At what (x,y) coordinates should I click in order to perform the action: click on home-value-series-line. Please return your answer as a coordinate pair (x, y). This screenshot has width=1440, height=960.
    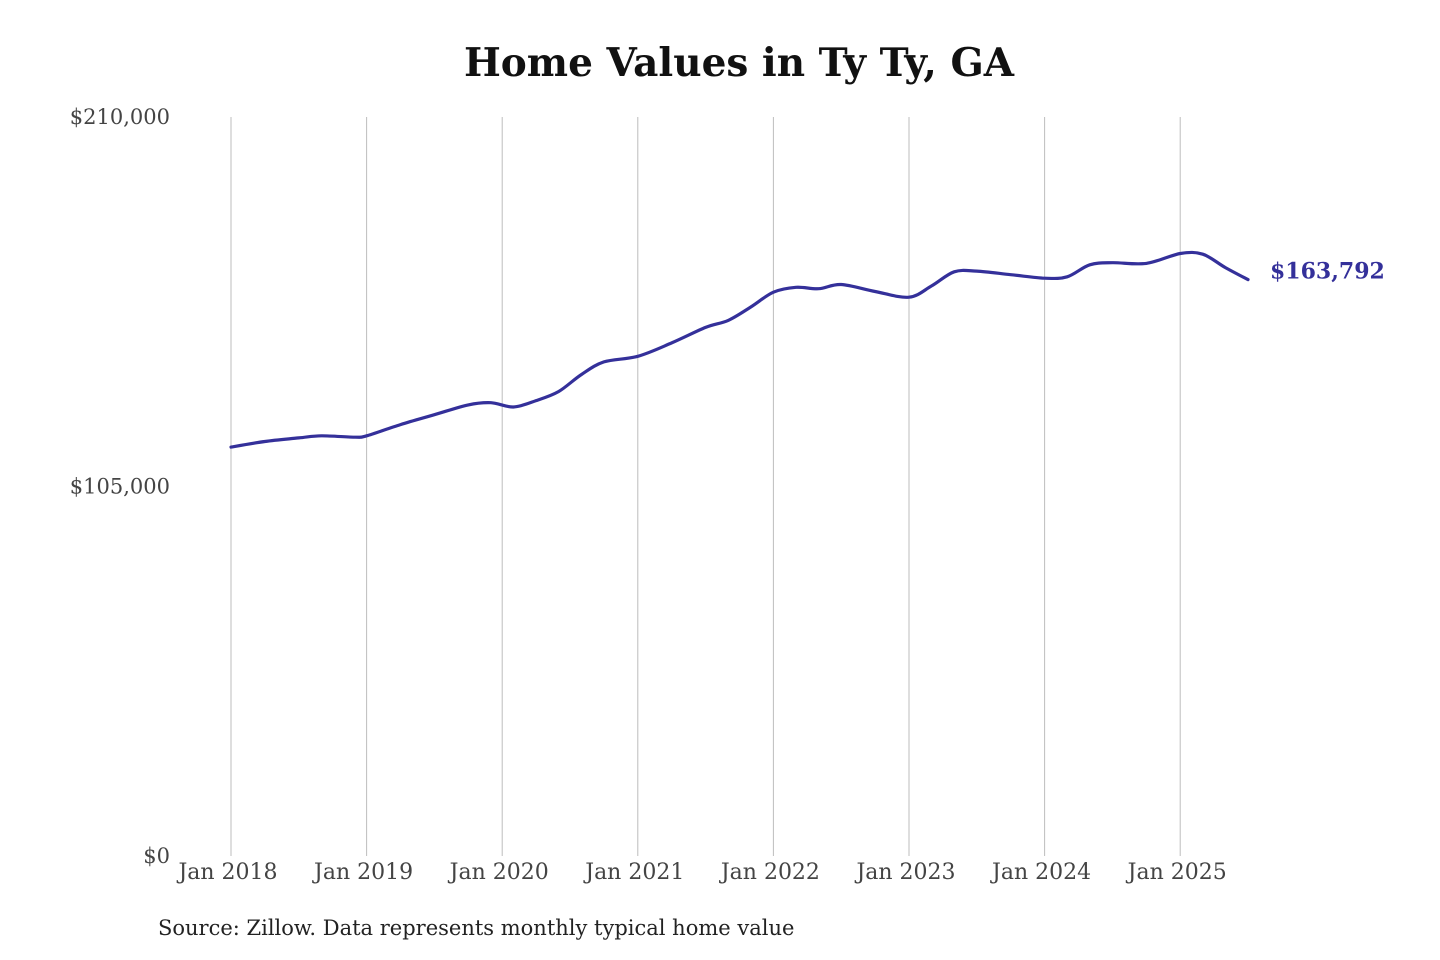
    Looking at the image, I should click on (739, 349).